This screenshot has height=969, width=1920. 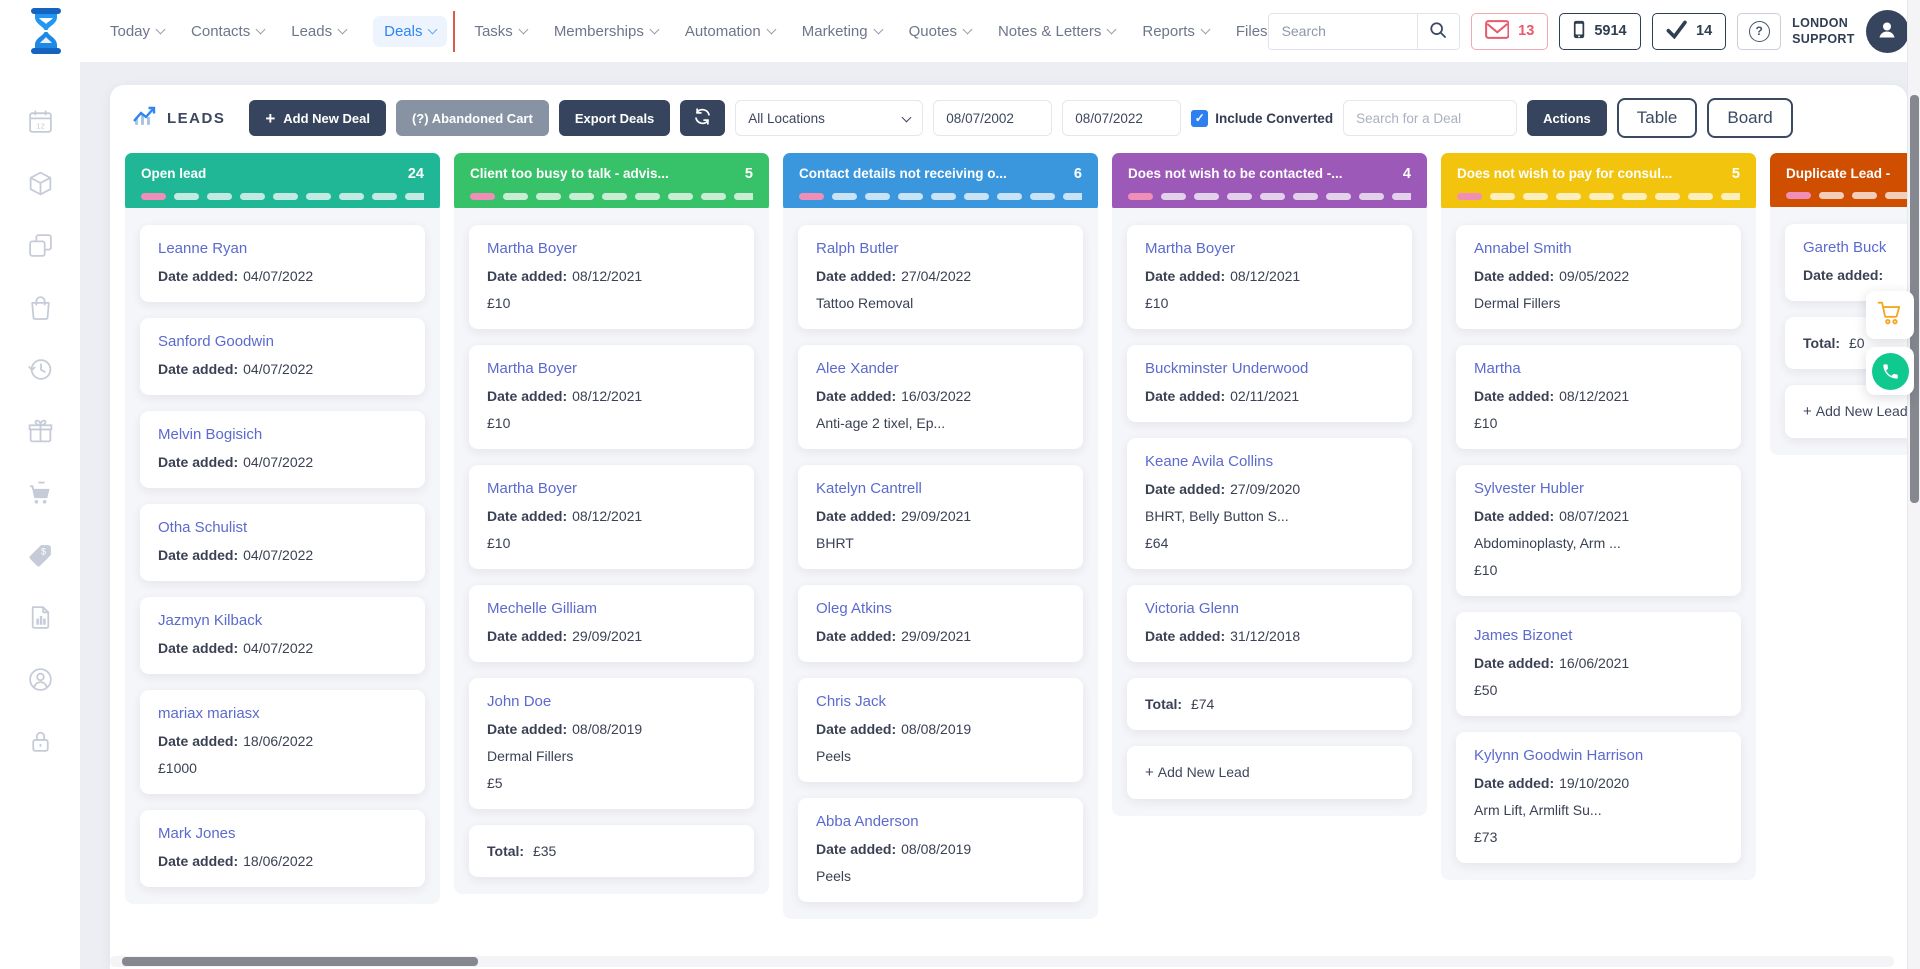 I want to click on search-button, so click(x=1437, y=31).